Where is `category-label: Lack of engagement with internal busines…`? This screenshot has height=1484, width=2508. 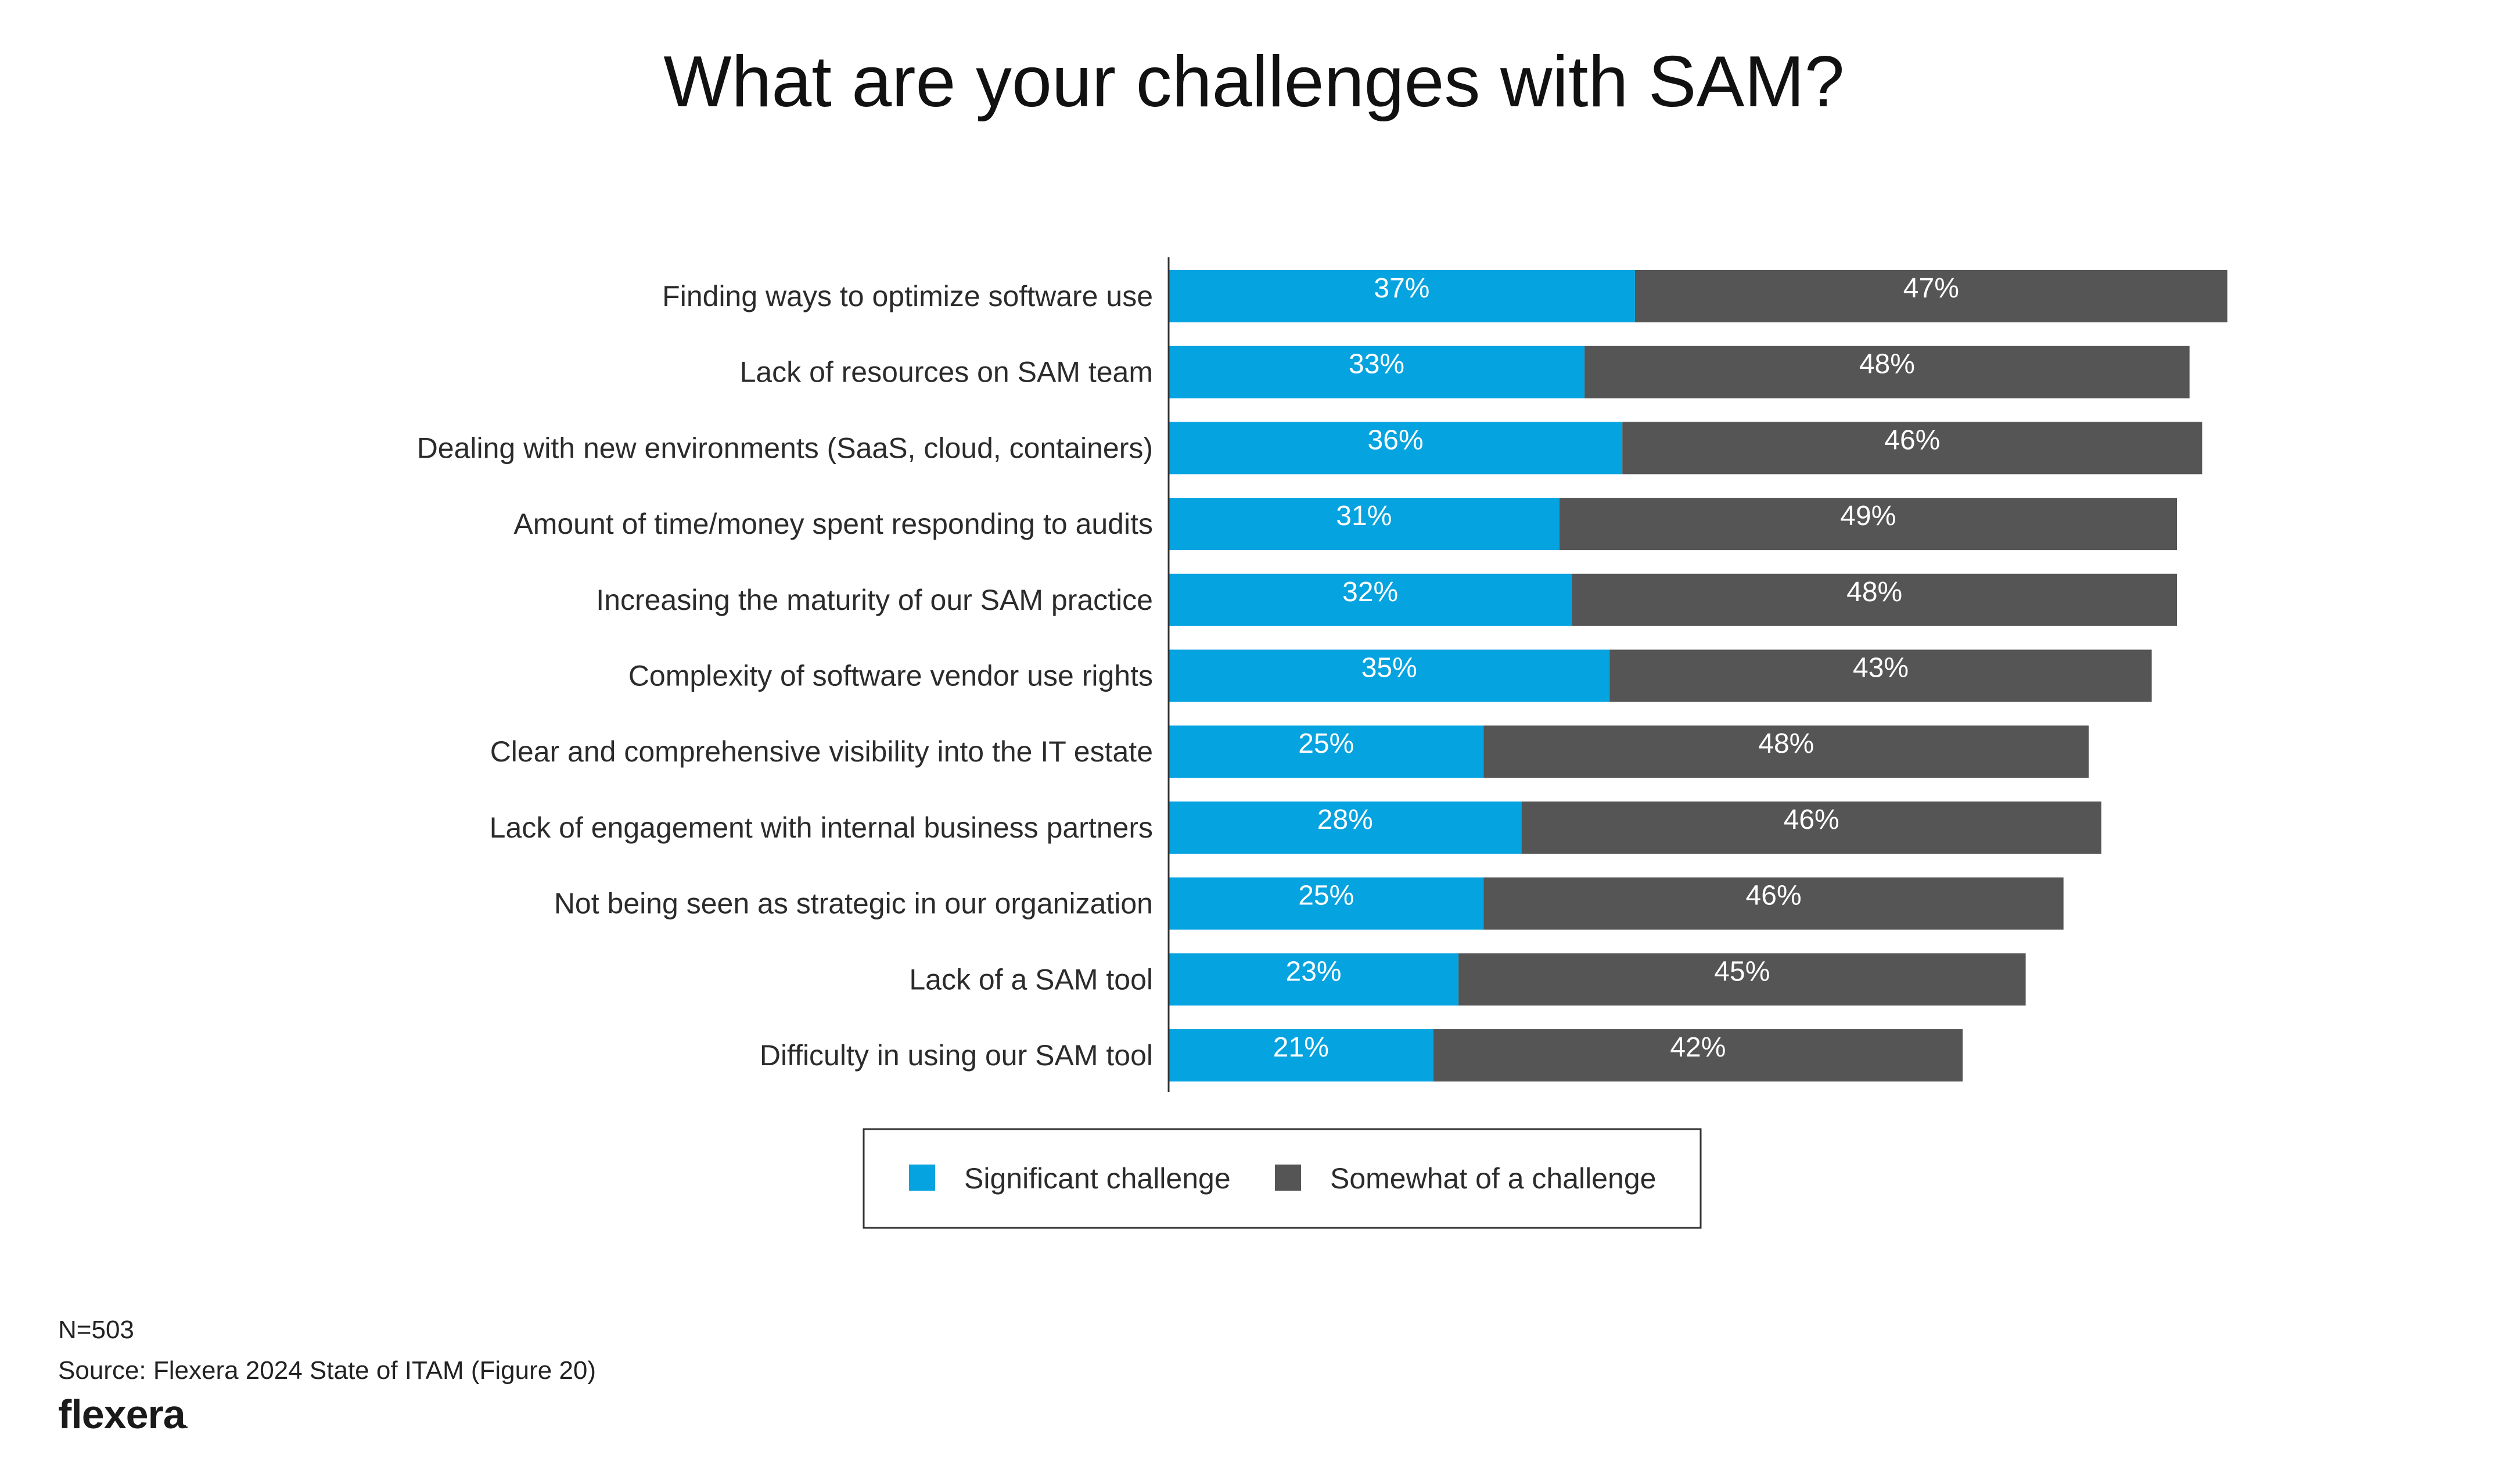 category-label: Lack of engagement with internal busines… is located at coordinates (822, 827).